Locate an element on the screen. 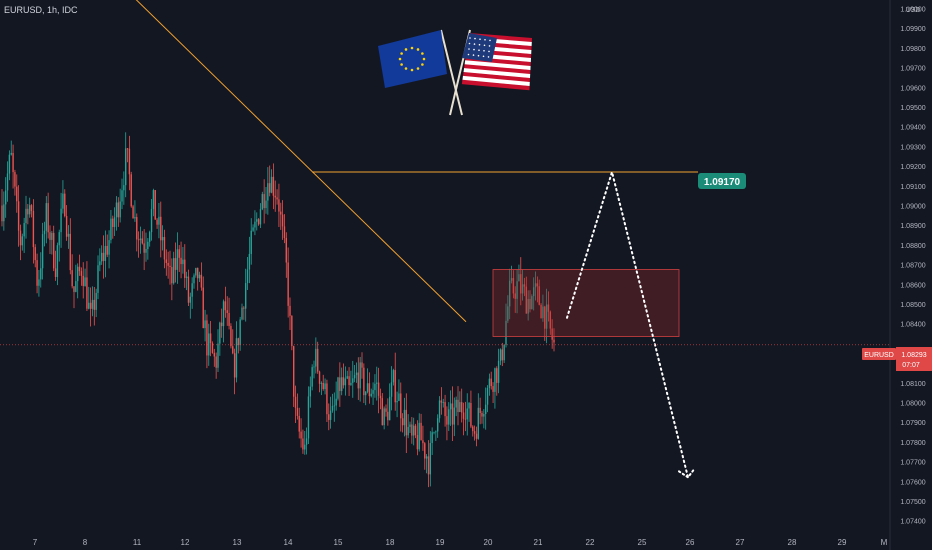 The width and height of the screenshot is (932, 550). time-axis-tick: 28 is located at coordinates (792, 542).